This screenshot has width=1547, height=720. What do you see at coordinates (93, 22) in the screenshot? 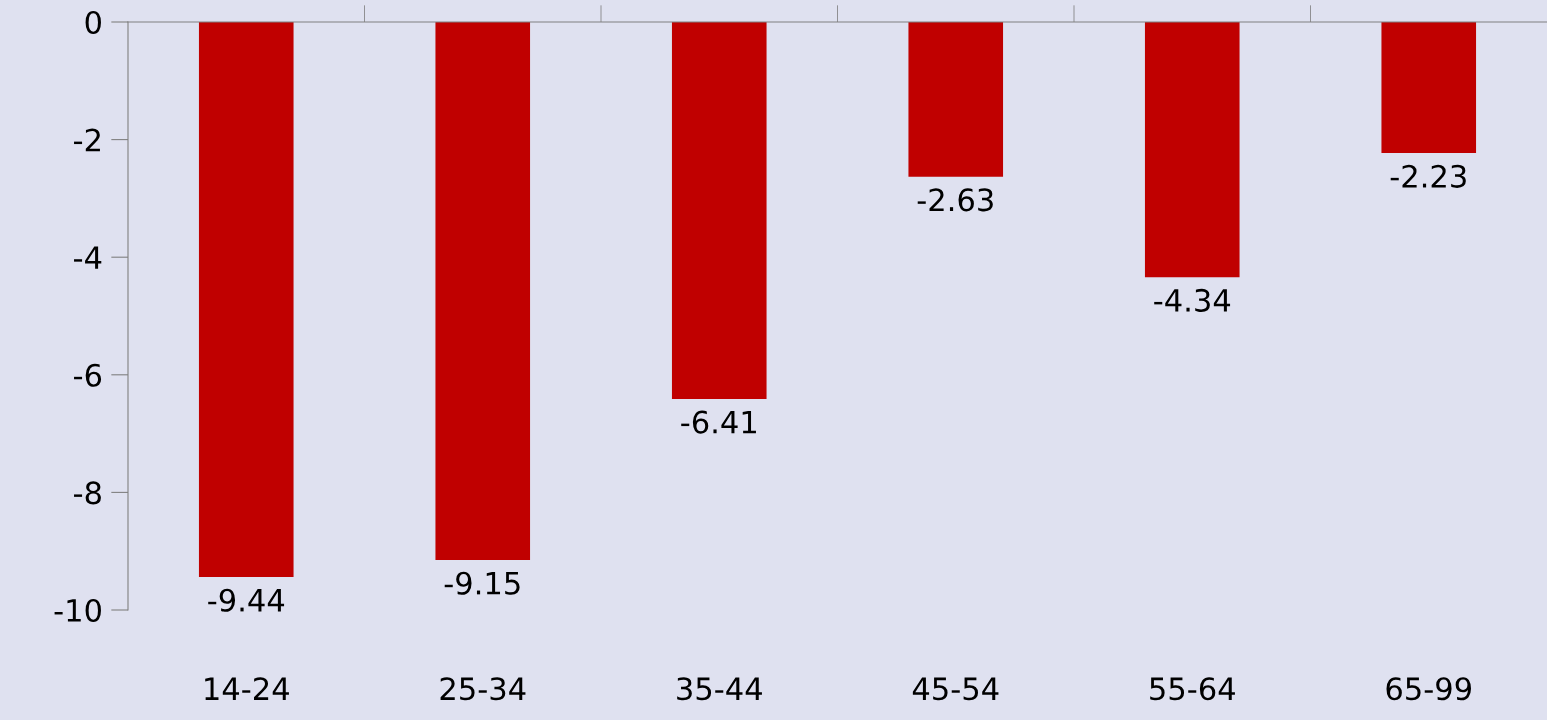
I see `y-tick-label: 0` at bounding box center [93, 22].